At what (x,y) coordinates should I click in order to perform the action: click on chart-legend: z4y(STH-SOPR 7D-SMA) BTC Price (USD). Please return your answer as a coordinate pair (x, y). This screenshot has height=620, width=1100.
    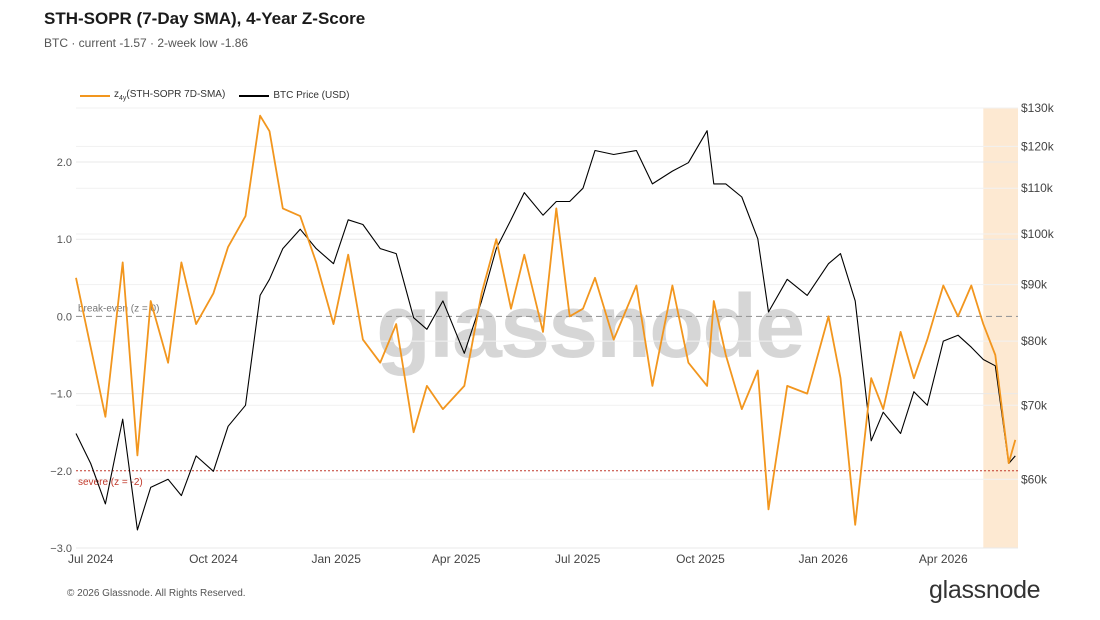
    Looking at the image, I should click on (214, 95).